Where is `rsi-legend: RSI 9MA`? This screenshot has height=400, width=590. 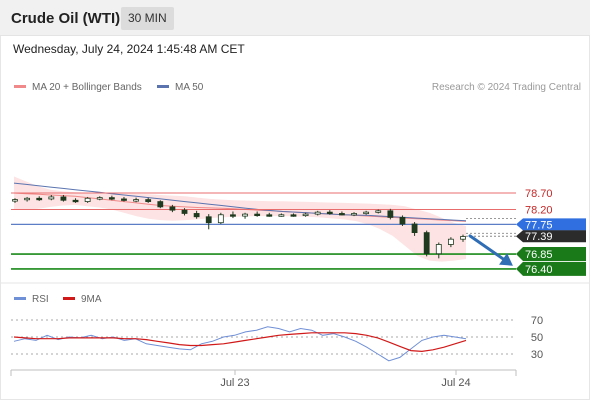
rsi-legend: RSI 9MA is located at coordinates (58, 299).